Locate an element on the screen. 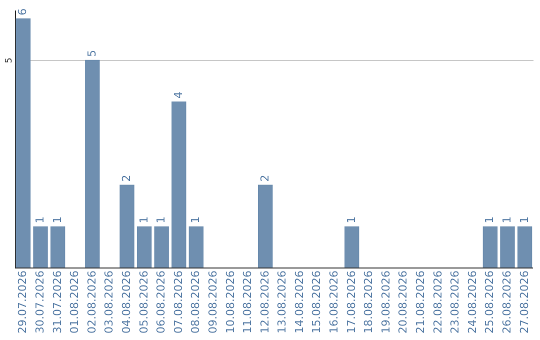 The image size is (540, 340). x-tick-label: 31.07.2026 is located at coordinates (57, 302).